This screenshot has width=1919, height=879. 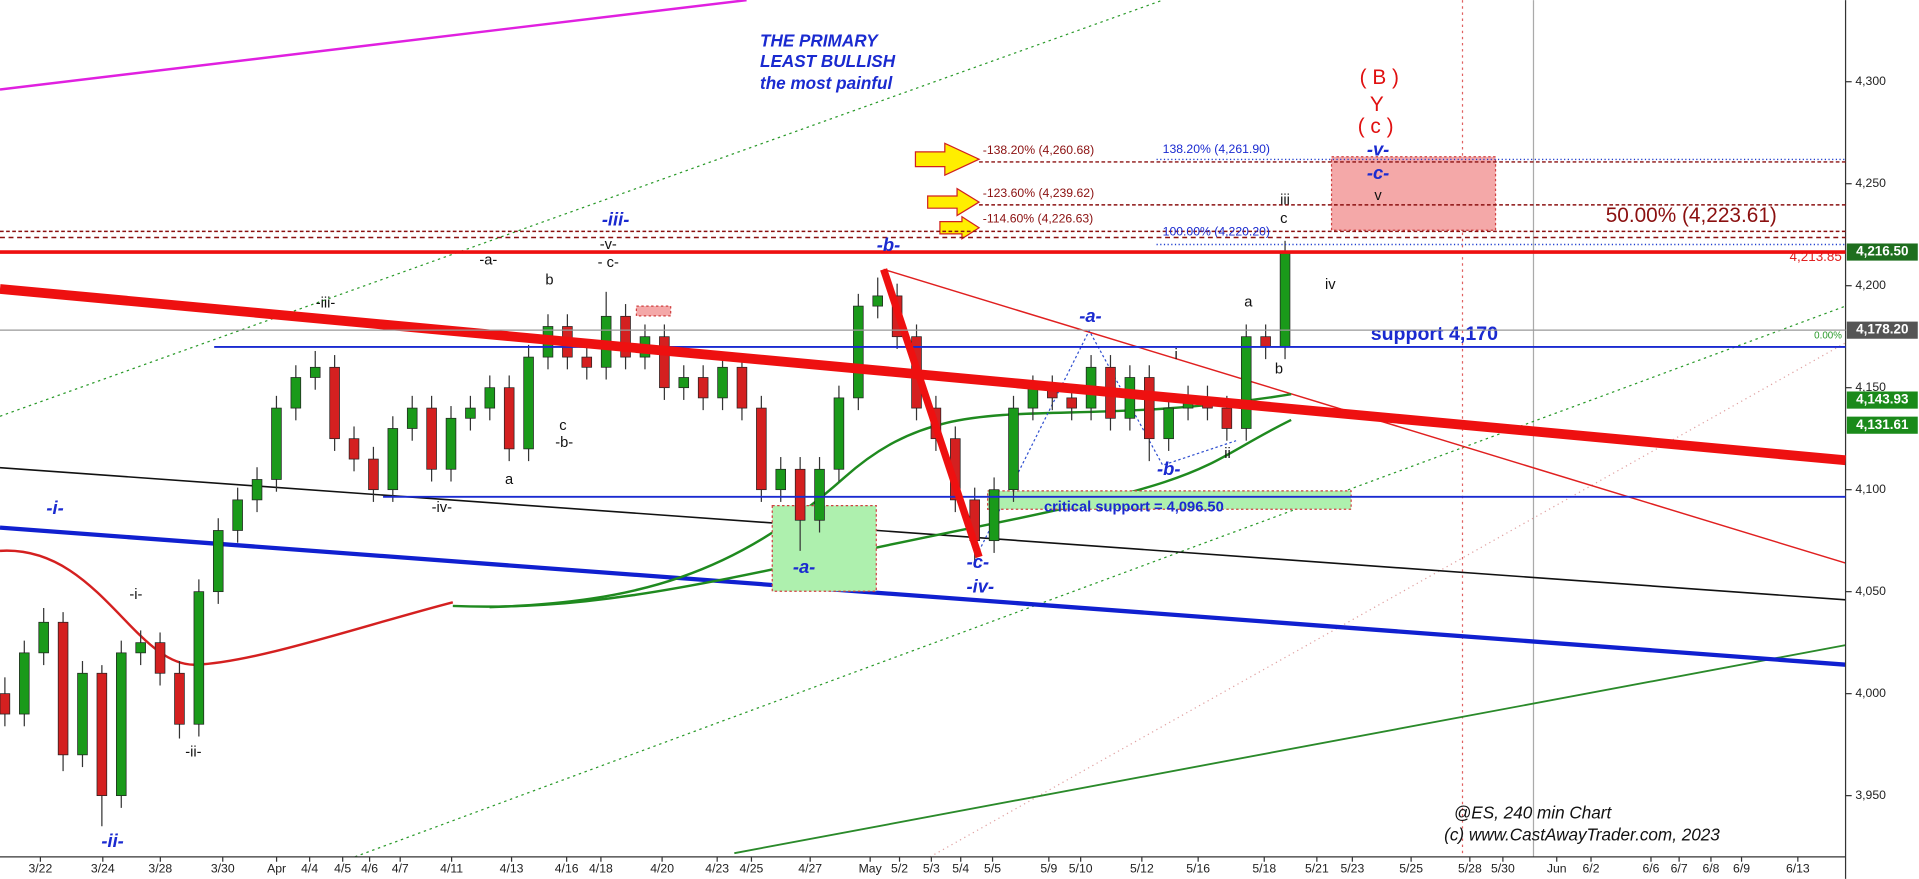 What do you see at coordinates (717, 868) in the screenshot?
I see `x-tick-label: 4/23` at bounding box center [717, 868].